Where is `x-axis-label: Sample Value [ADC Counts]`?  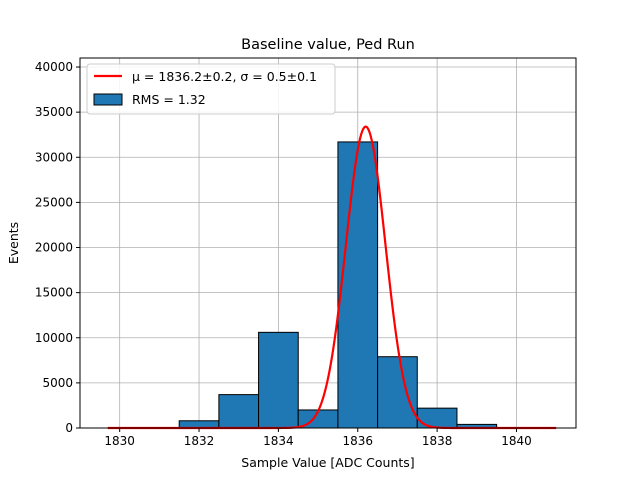
x-axis-label: Sample Value [ADC Counts] is located at coordinates (327, 462).